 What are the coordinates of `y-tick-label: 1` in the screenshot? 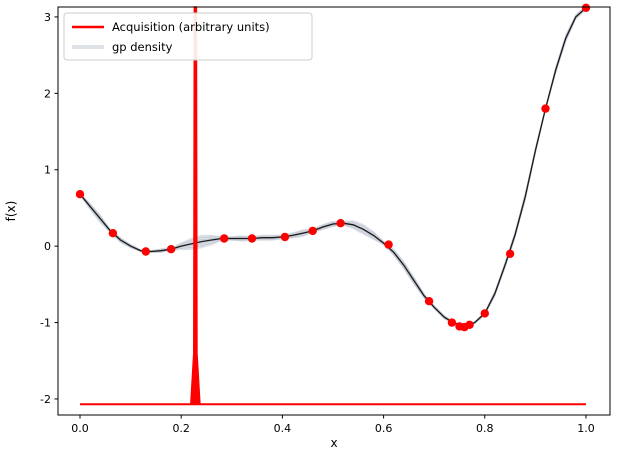 It's located at (47, 170).